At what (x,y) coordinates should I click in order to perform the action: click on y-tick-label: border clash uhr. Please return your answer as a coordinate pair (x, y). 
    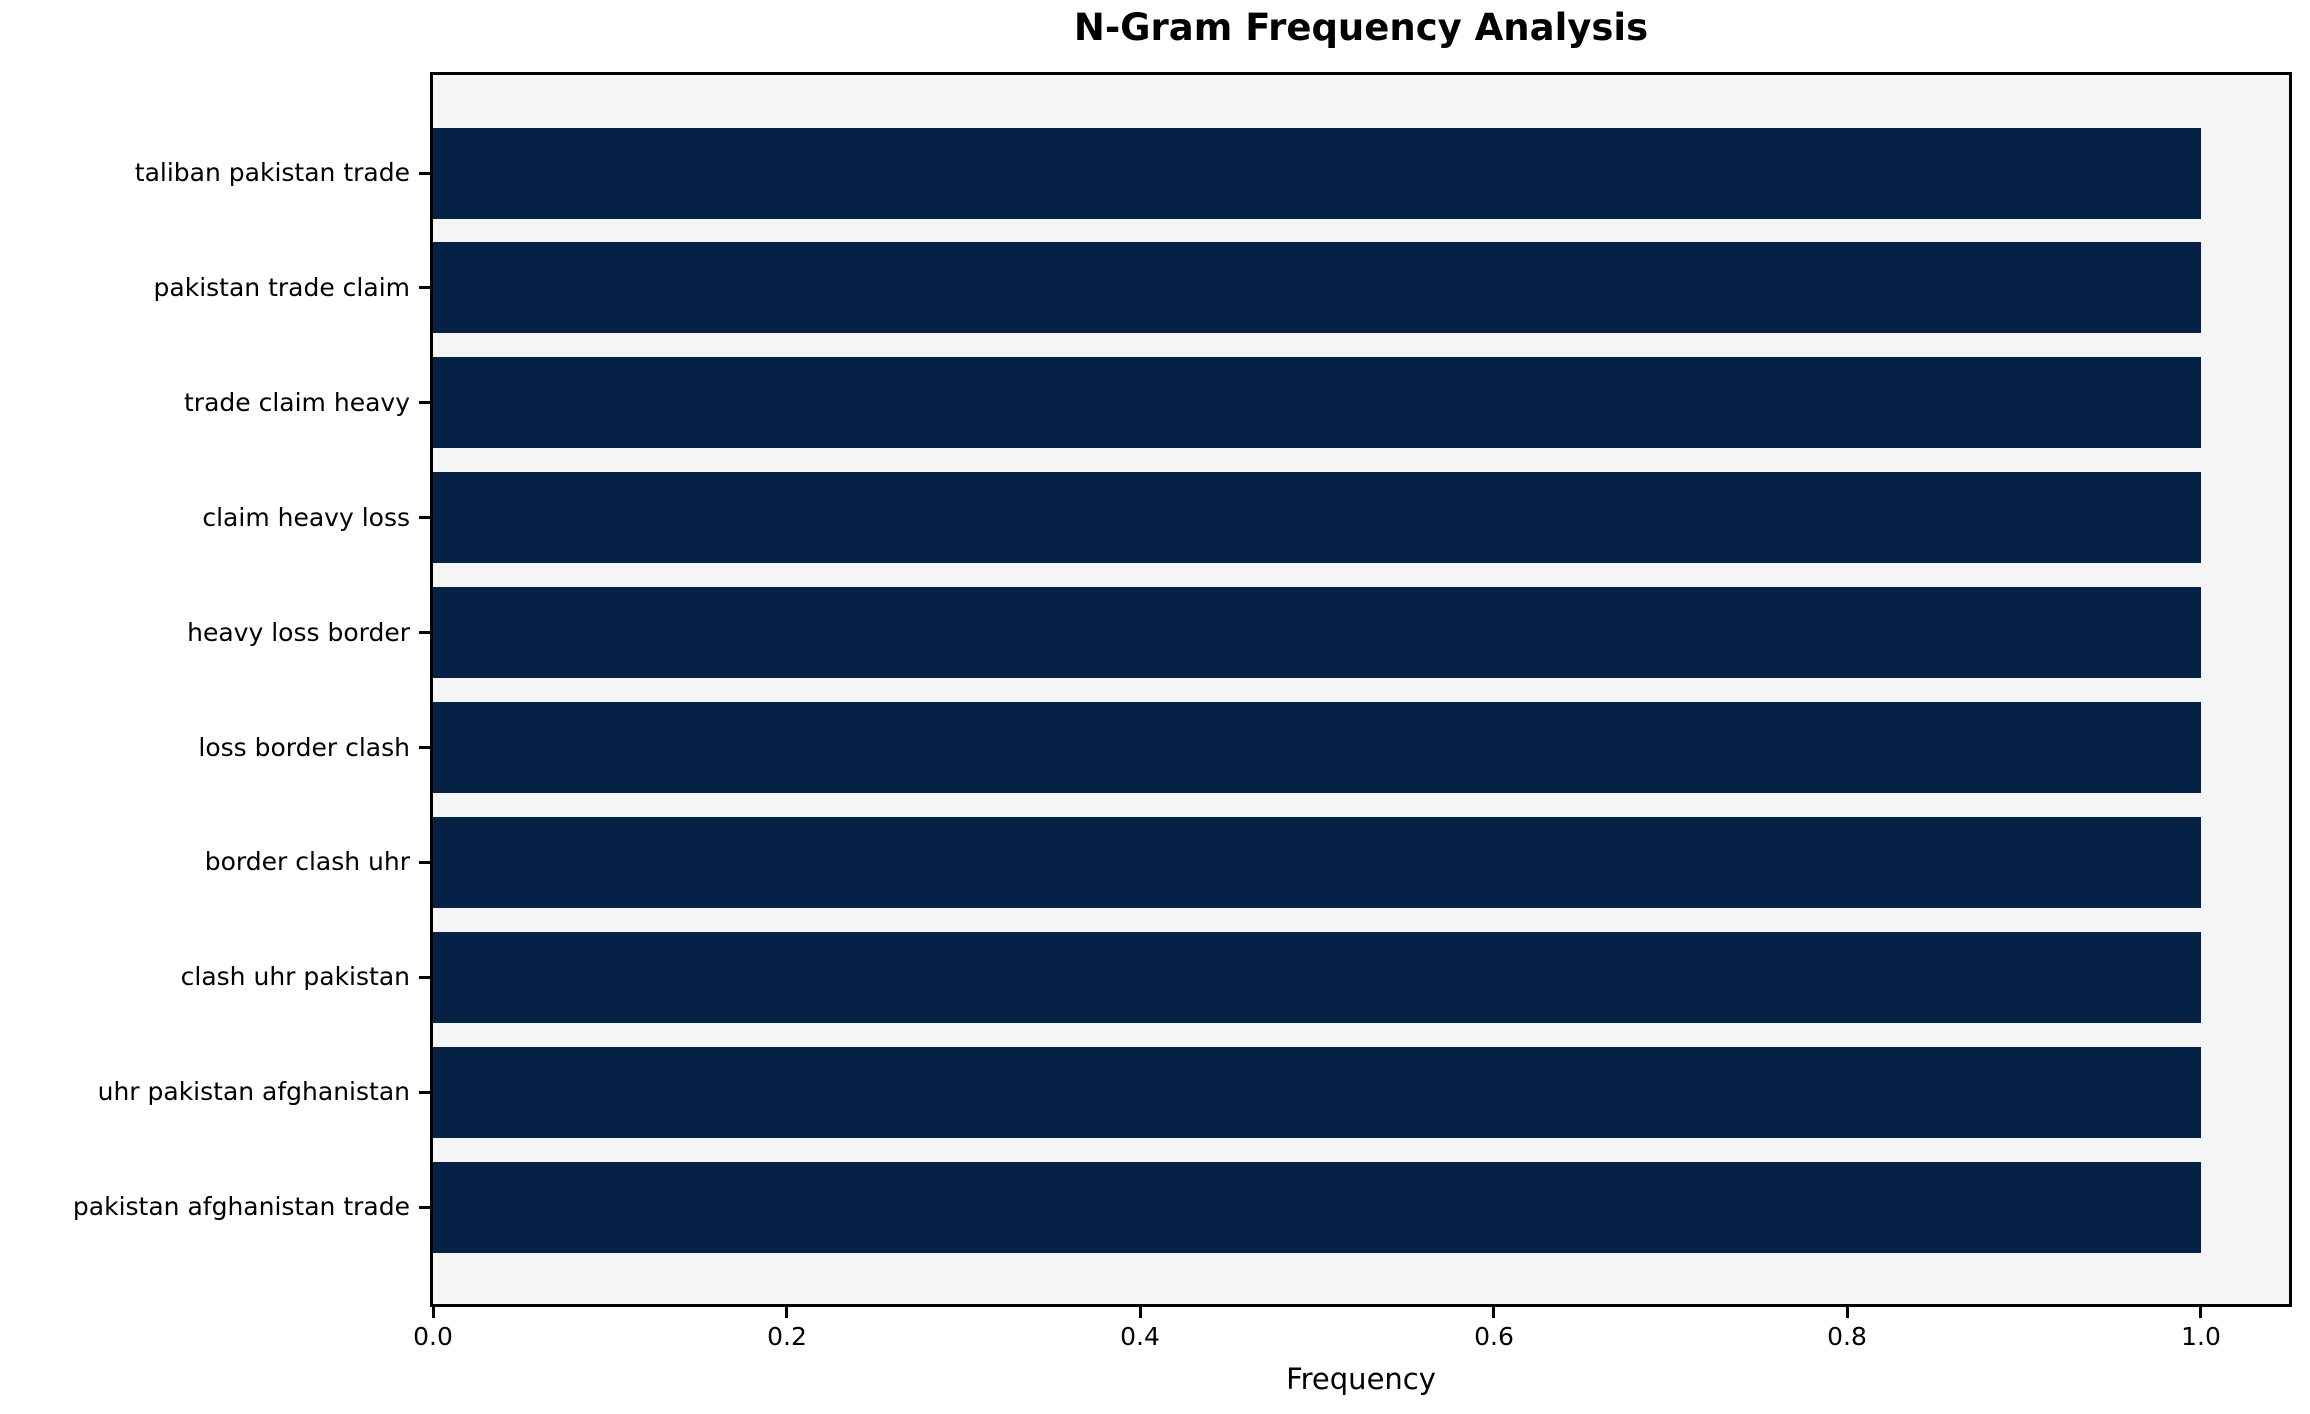
    Looking at the image, I should click on (307, 861).